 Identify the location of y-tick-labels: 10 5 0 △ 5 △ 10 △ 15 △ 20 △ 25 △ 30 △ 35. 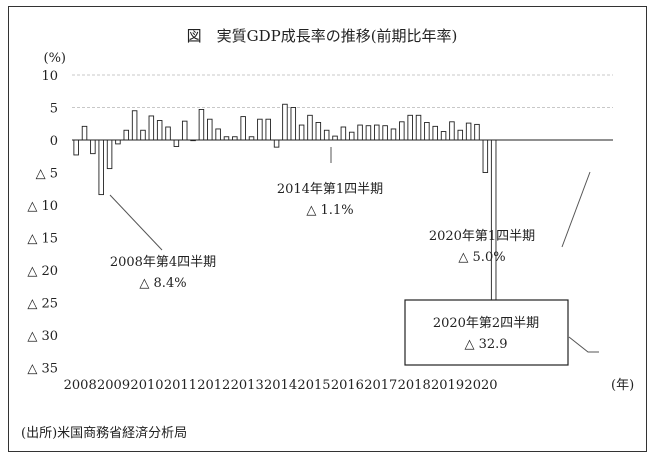
(42, 223).